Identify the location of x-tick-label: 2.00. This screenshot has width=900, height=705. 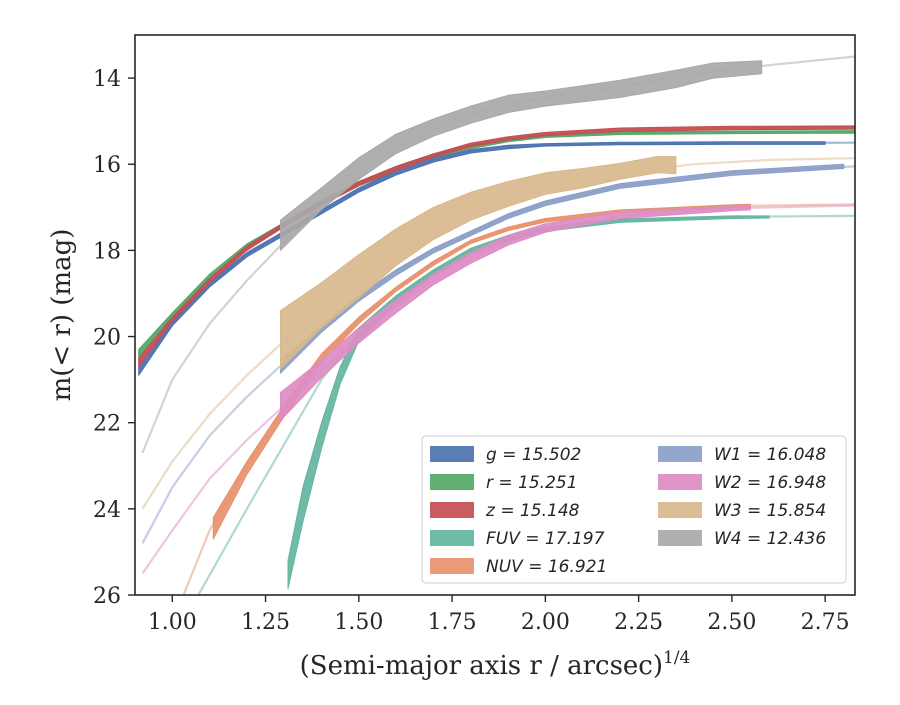
(545, 622).